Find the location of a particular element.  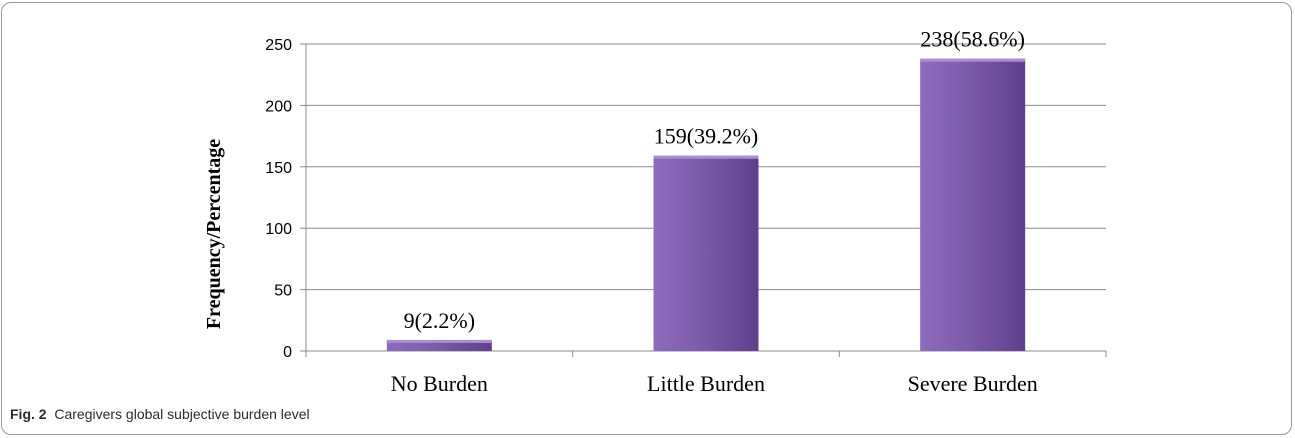

x-category-labels: No Burden Little Burden Severe Burden is located at coordinates (714, 383).